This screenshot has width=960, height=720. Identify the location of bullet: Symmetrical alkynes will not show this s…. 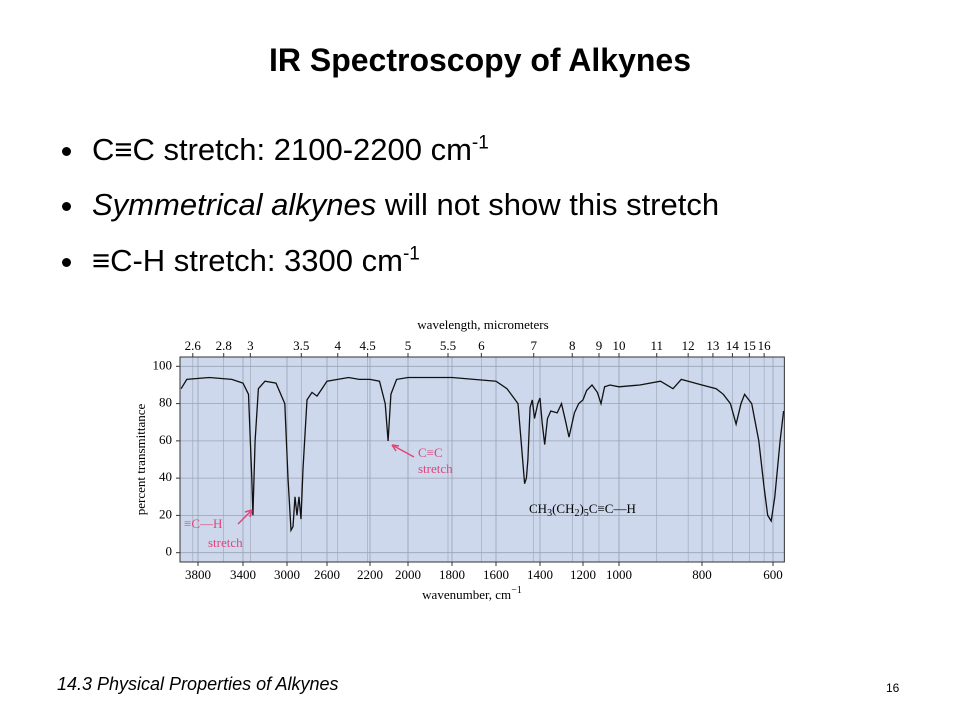
(391, 205).